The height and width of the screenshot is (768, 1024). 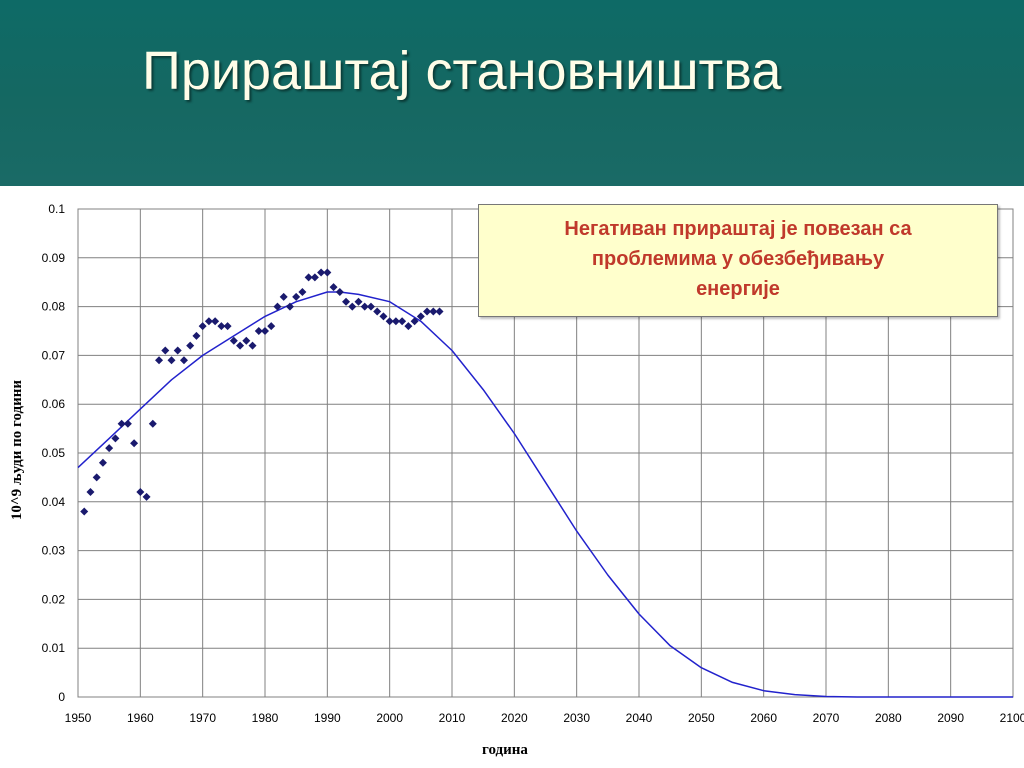 What do you see at coordinates (514, 718) in the screenshot?
I see `x-tick-label: 2020` at bounding box center [514, 718].